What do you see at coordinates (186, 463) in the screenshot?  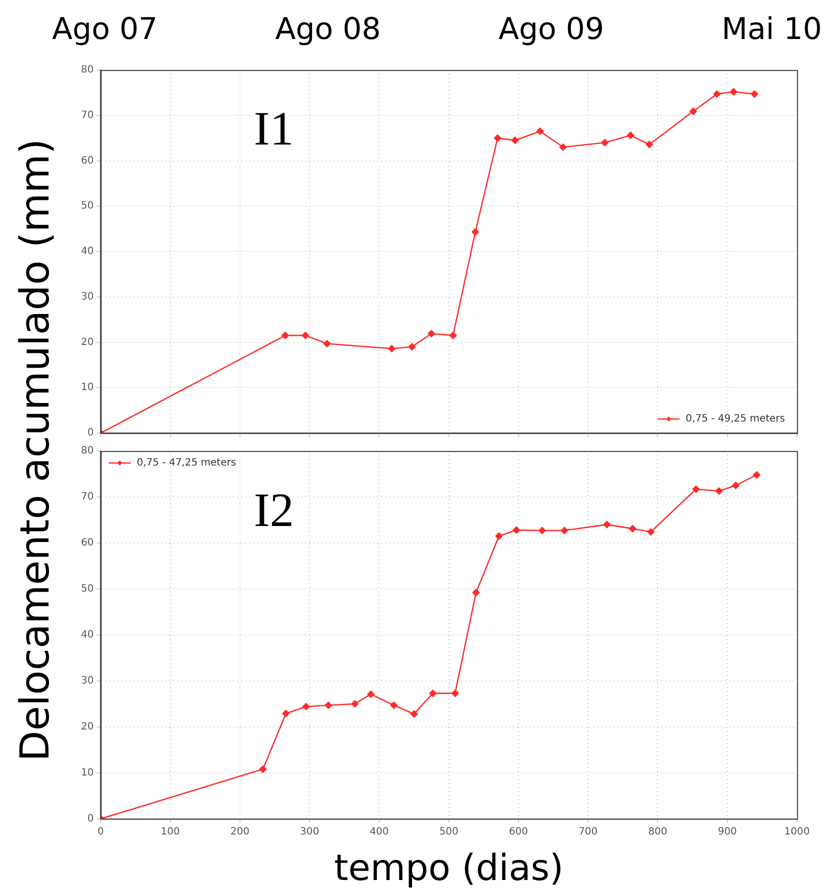 I see `legend-label: 0,75 - 47,25 meters` at bounding box center [186, 463].